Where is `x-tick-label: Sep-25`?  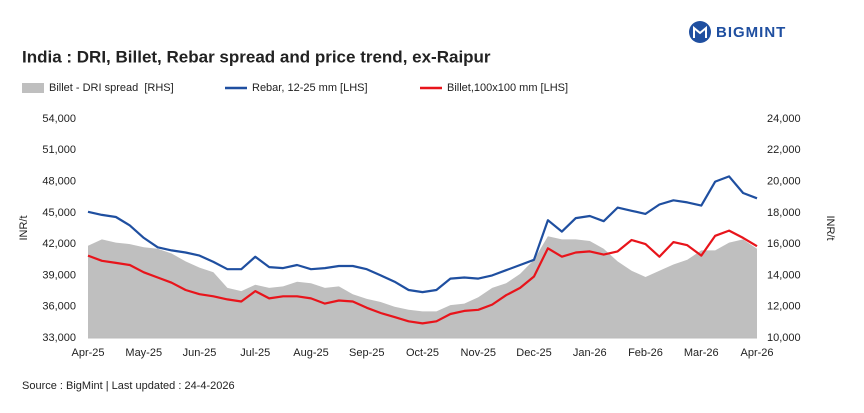 x-tick-label: Sep-25 is located at coordinates (366, 353).